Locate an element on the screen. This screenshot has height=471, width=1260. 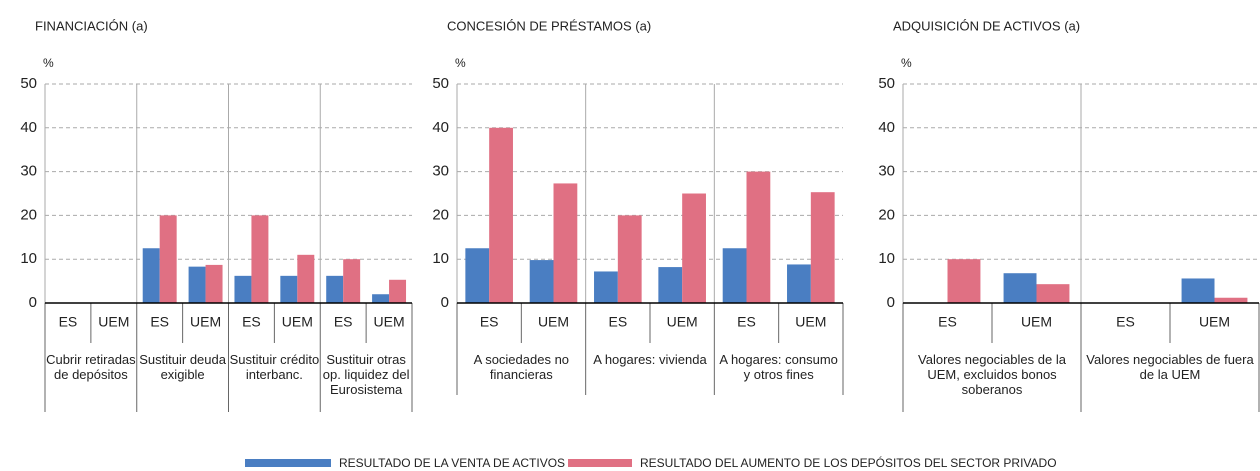
group-label: Valores negociables de fuera de la UEM is located at coordinates (1170, 367).